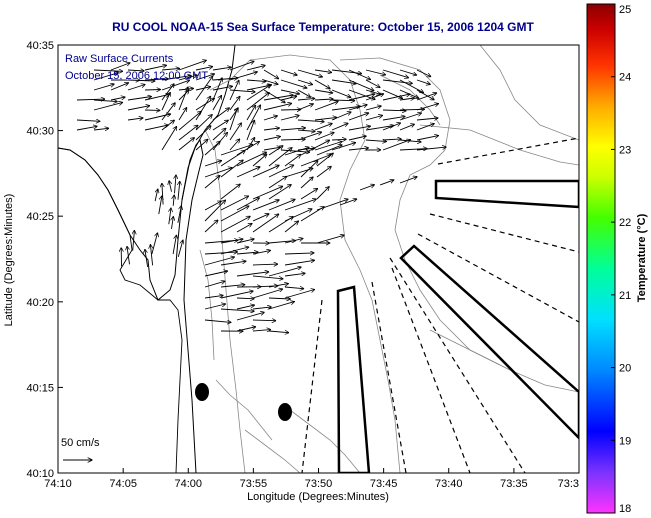 The height and width of the screenshot is (518, 651). What do you see at coordinates (40, 388) in the screenshot?
I see `y-tick-label: 40:15` at bounding box center [40, 388].